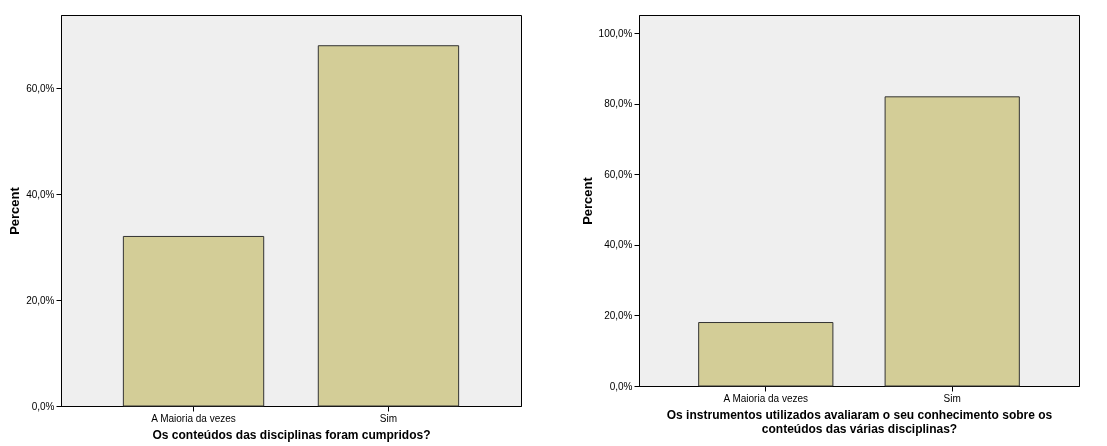 This screenshot has width=1107, height=446. I want to click on x-axis-title: Os conteúdos das disciplinas foram cumpridos?, so click(291, 434).